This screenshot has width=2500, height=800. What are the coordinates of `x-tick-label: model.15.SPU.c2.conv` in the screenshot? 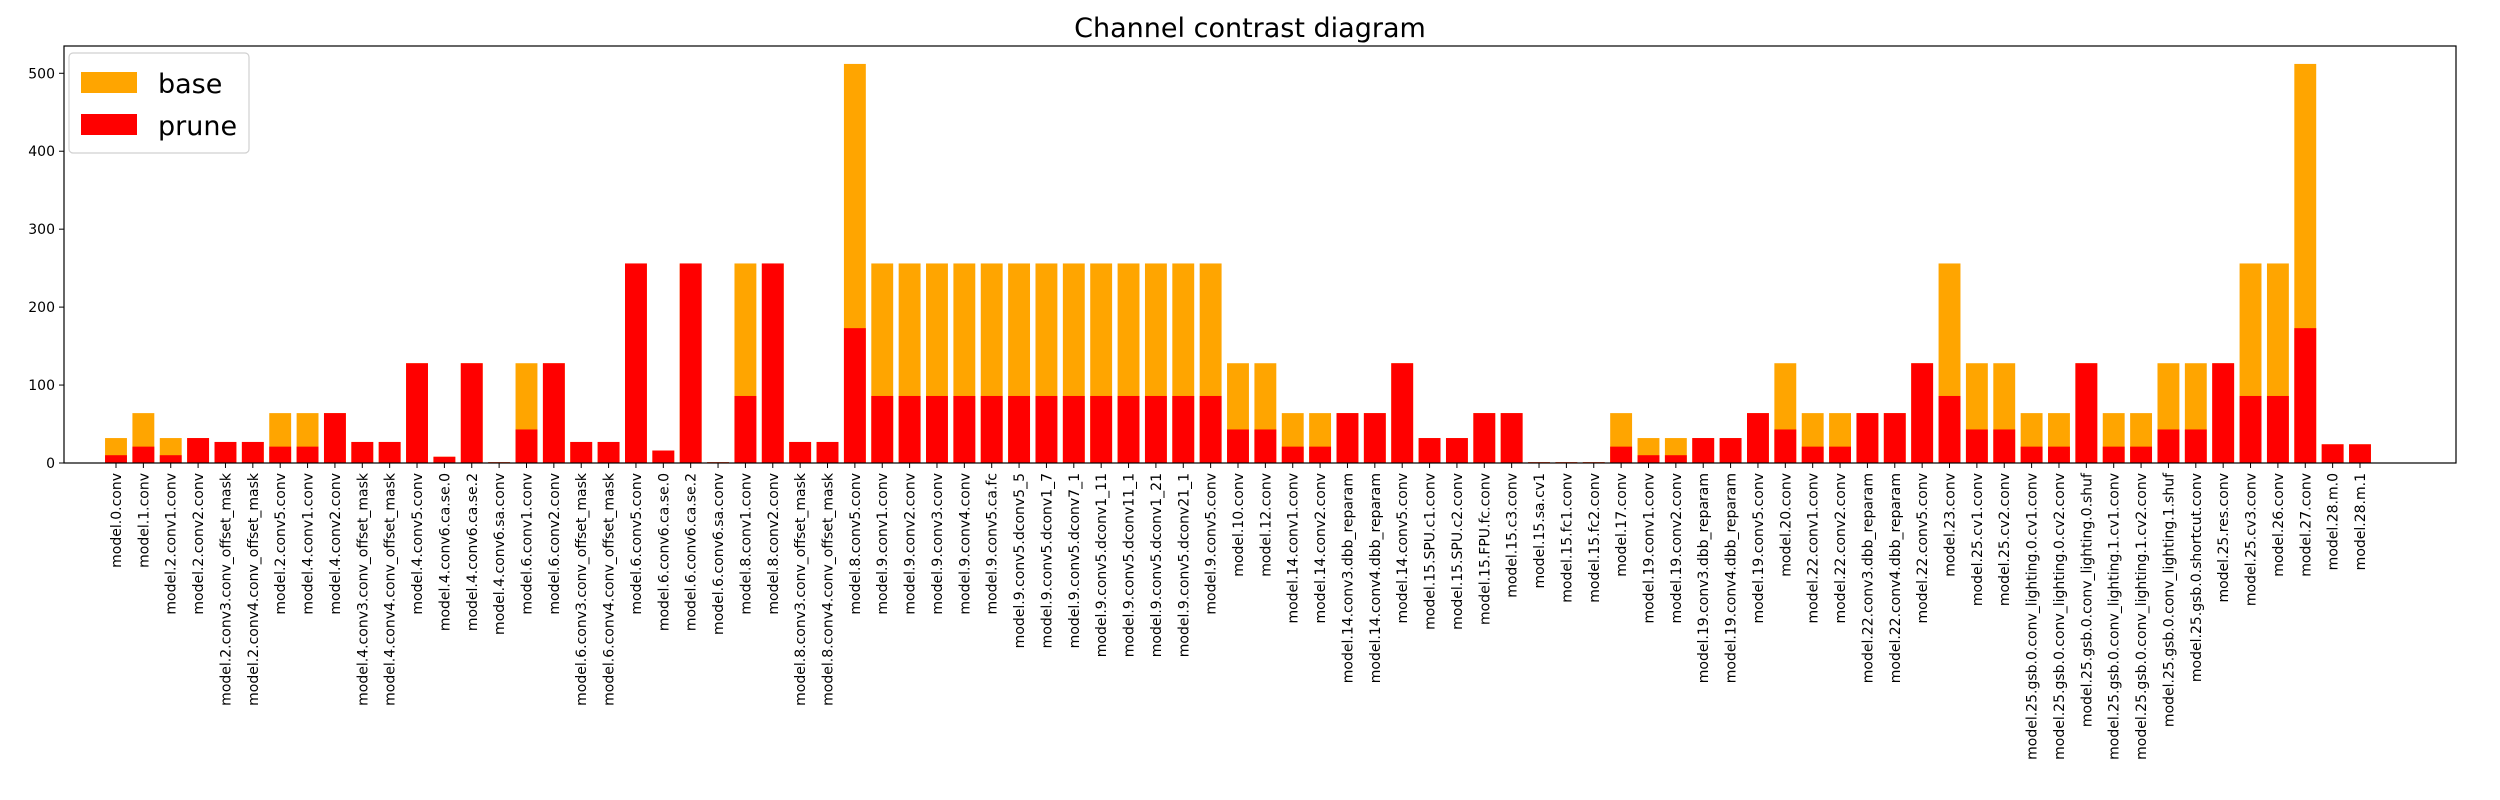 It's located at (1458, 551).